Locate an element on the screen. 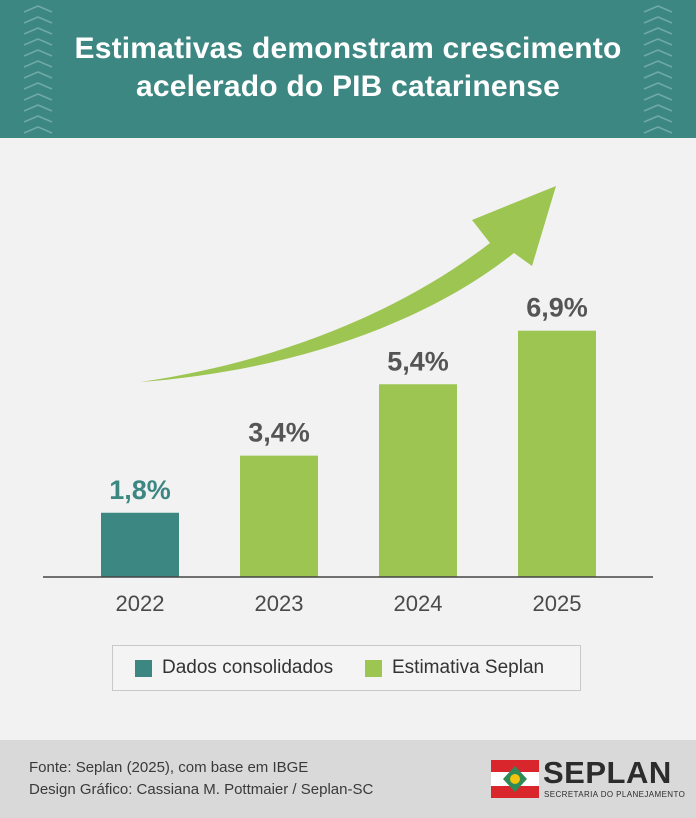 The height and width of the screenshot is (818, 696). santa-catarina-flag-icon is located at coordinates (515, 779).